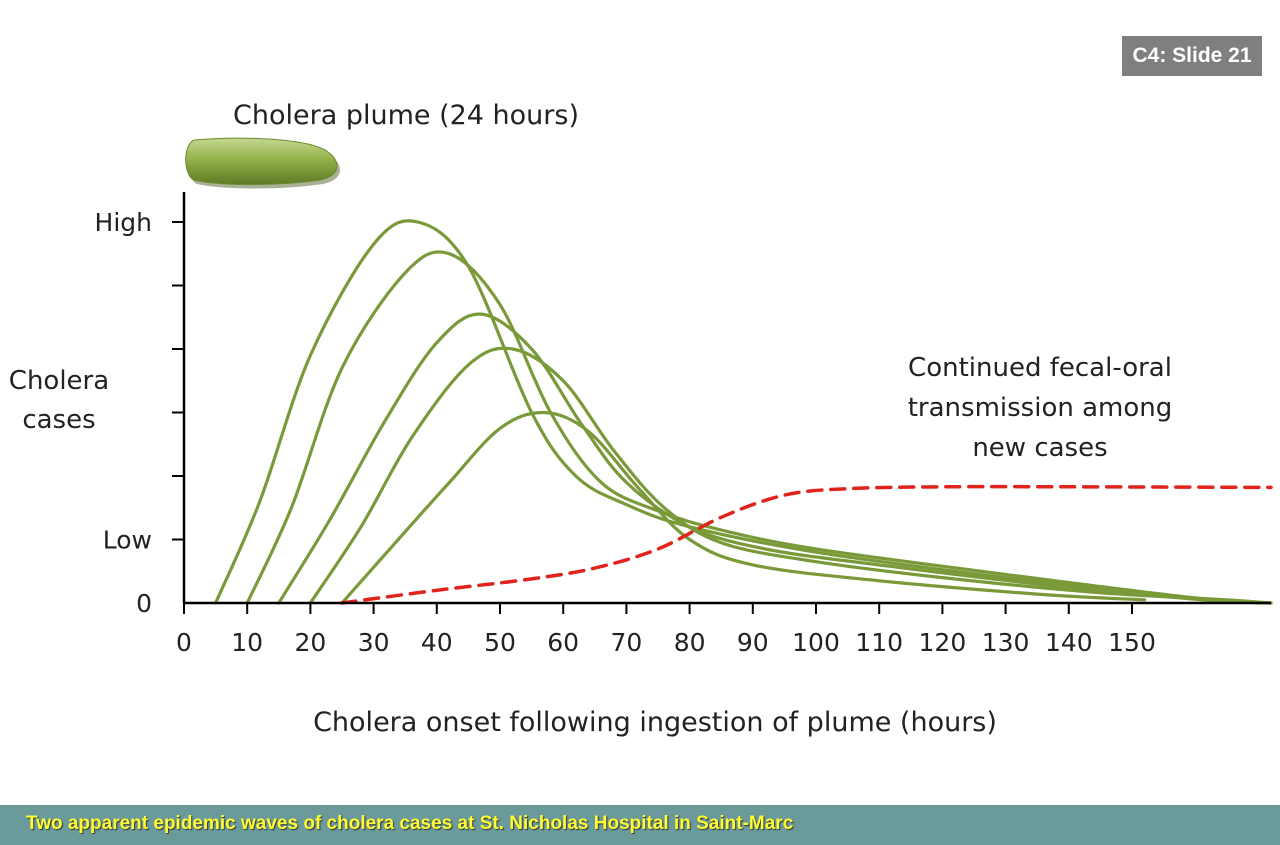 The height and width of the screenshot is (845, 1280). Describe the element at coordinates (1069, 642) in the screenshot. I see `x-tick-label: 140` at that location.